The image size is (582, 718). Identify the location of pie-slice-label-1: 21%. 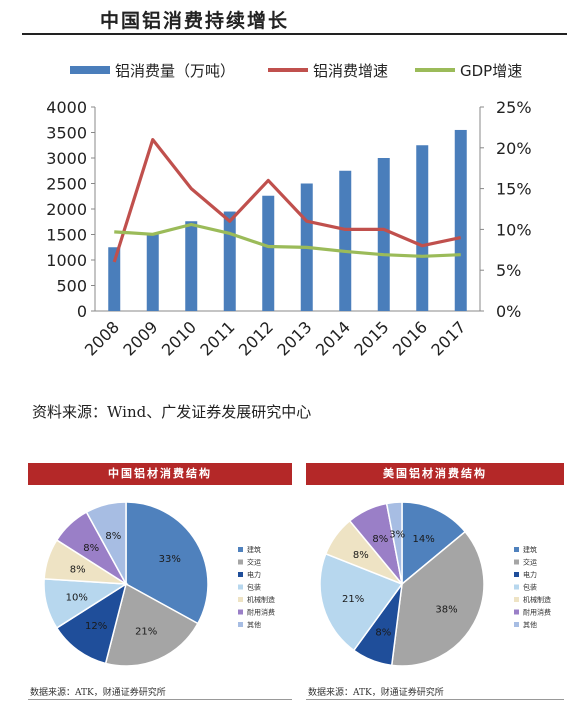
(146, 632).